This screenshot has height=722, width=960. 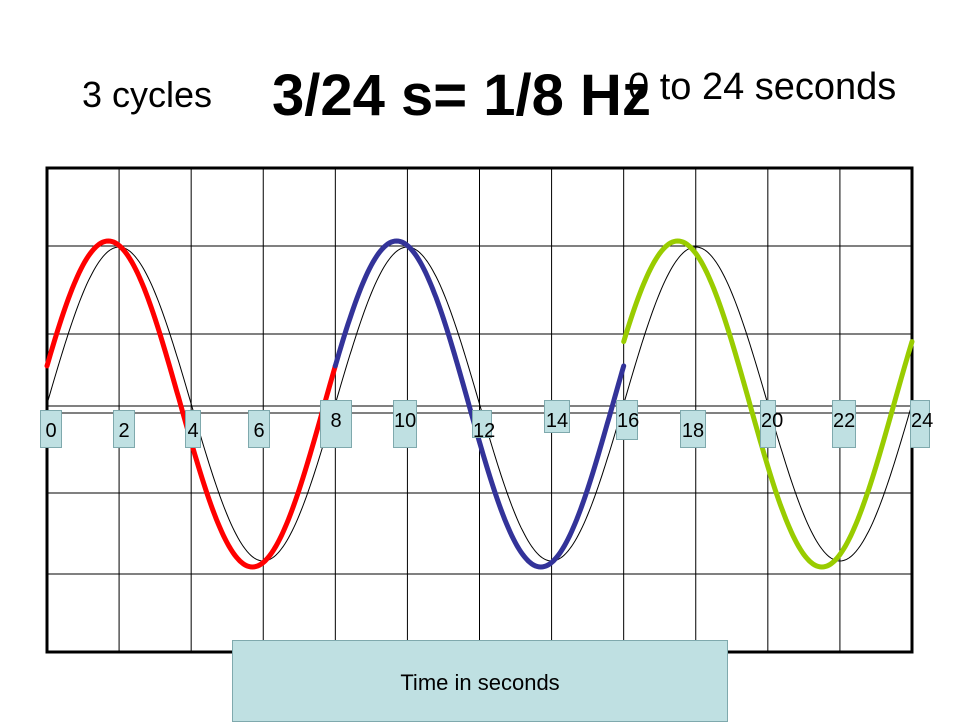 I want to click on tick-label-4: 4, so click(x=193, y=429).